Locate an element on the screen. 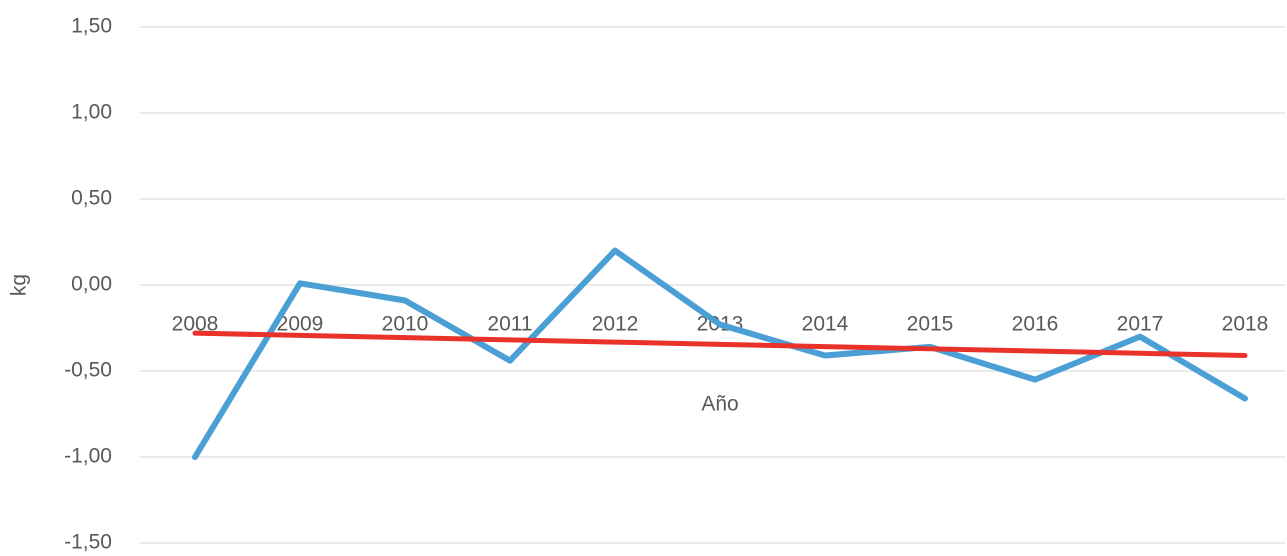 The height and width of the screenshot is (556, 1287). y-tick-label: -1,50 is located at coordinates (88, 542).